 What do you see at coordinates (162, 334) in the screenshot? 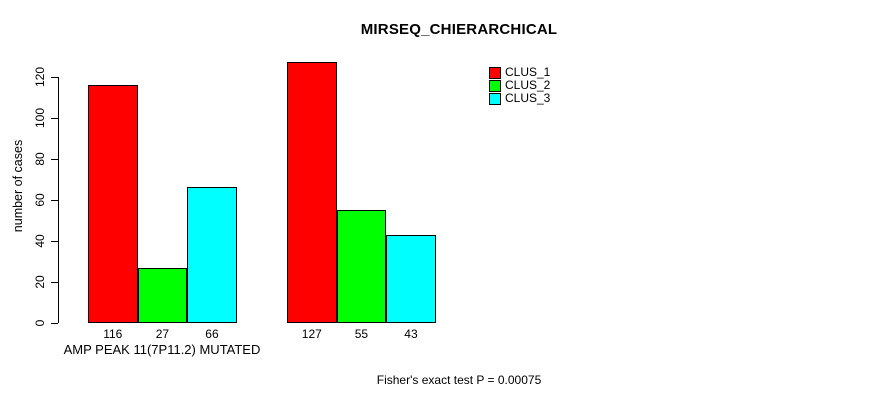
I see `bar-value-label: 27` at bounding box center [162, 334].